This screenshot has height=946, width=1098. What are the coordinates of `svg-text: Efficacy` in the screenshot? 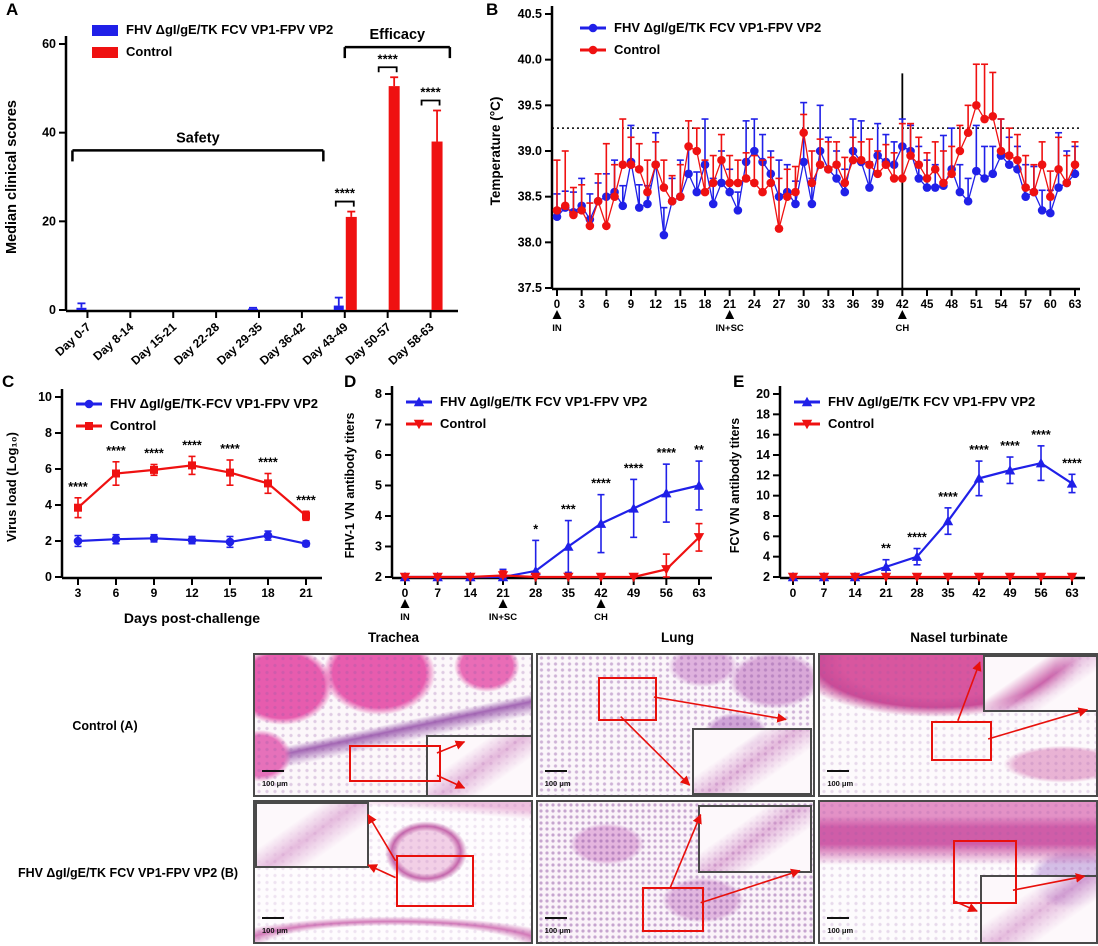 It's located at (398, 35).